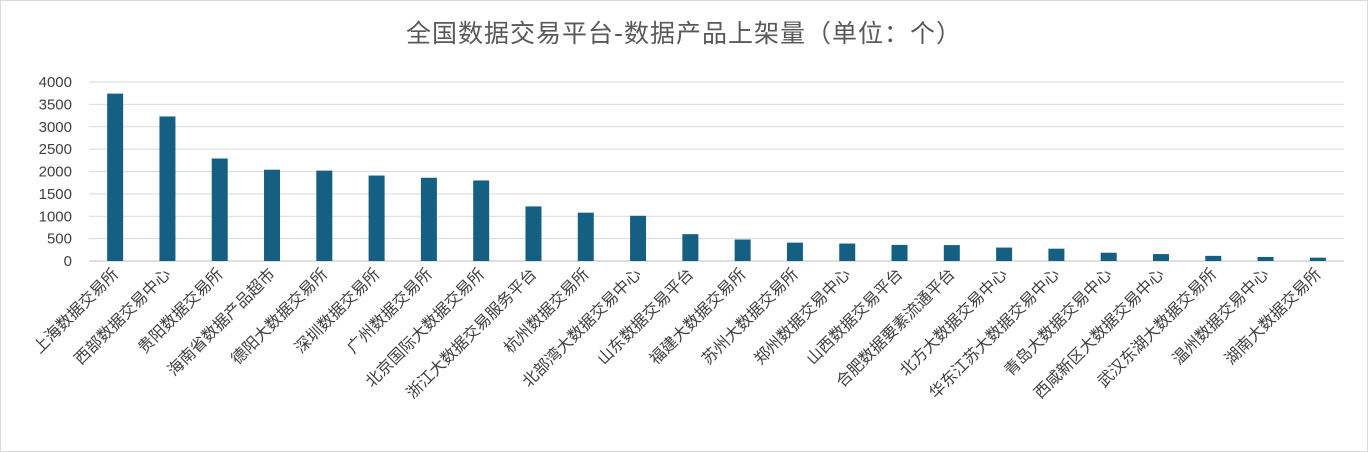 This screenshot has width=1368, height=452. Describe the element at coordinates (122, 316) in the screenshot. I see `x-category-label: 西部数据交易中心` at that location.